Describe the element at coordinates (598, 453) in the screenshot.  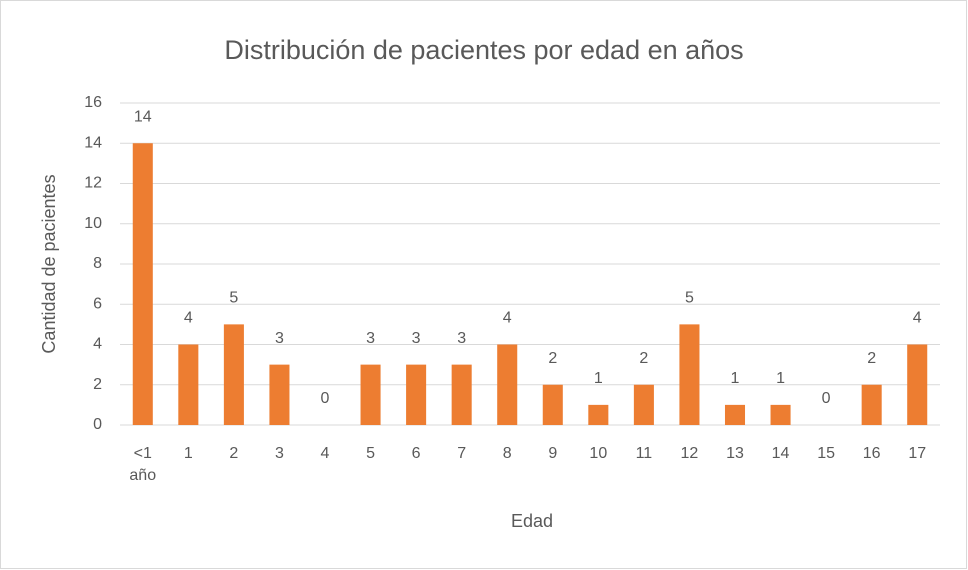
I see `x-tick-label: 10` at that location.